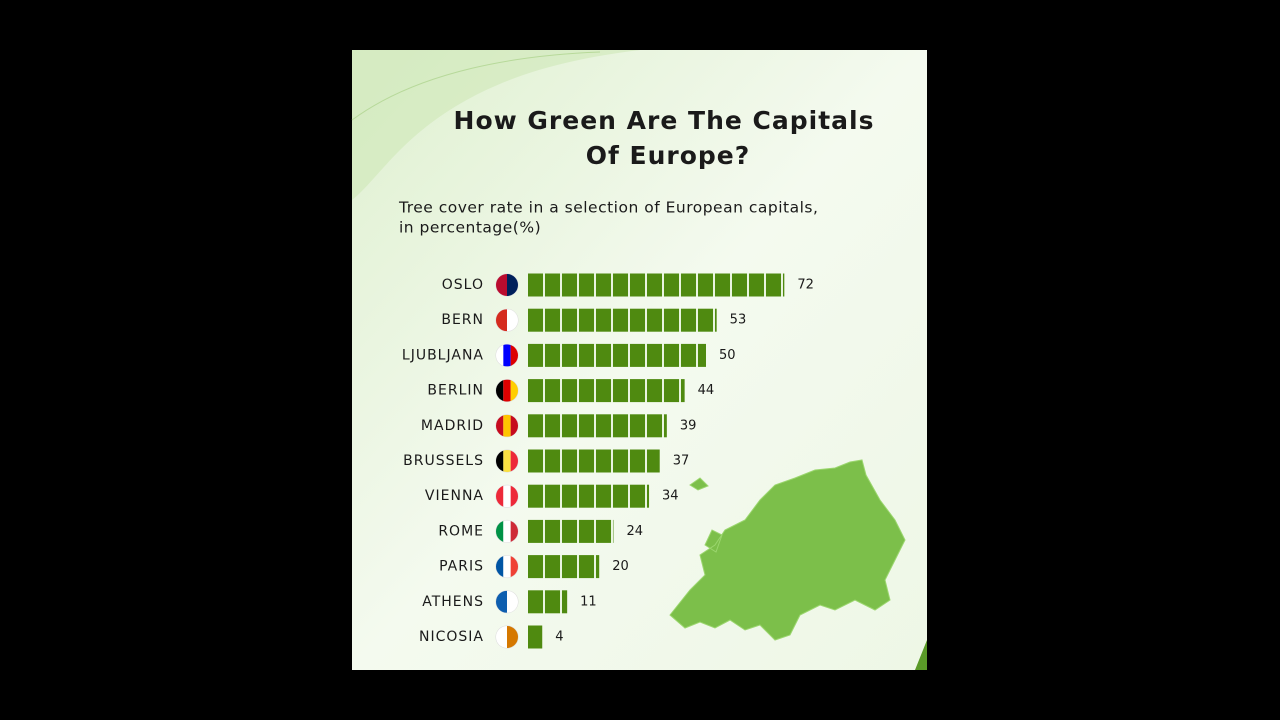 This screenshot has width=1280, height=720. What do you see at coordinates (453, 602) in the screenshot?
I see `category-label: ATHENS` at bounding box center [453, 602].